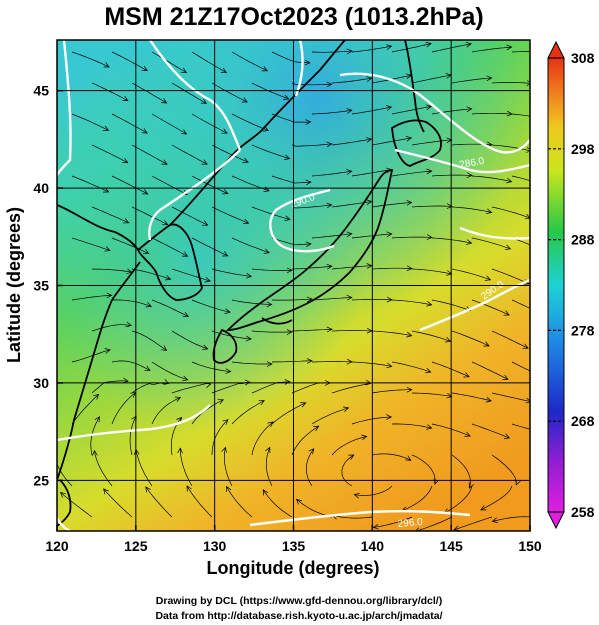 The image size is (599, 625). I want to click on y-tick-label: 40, so click(41, 188).